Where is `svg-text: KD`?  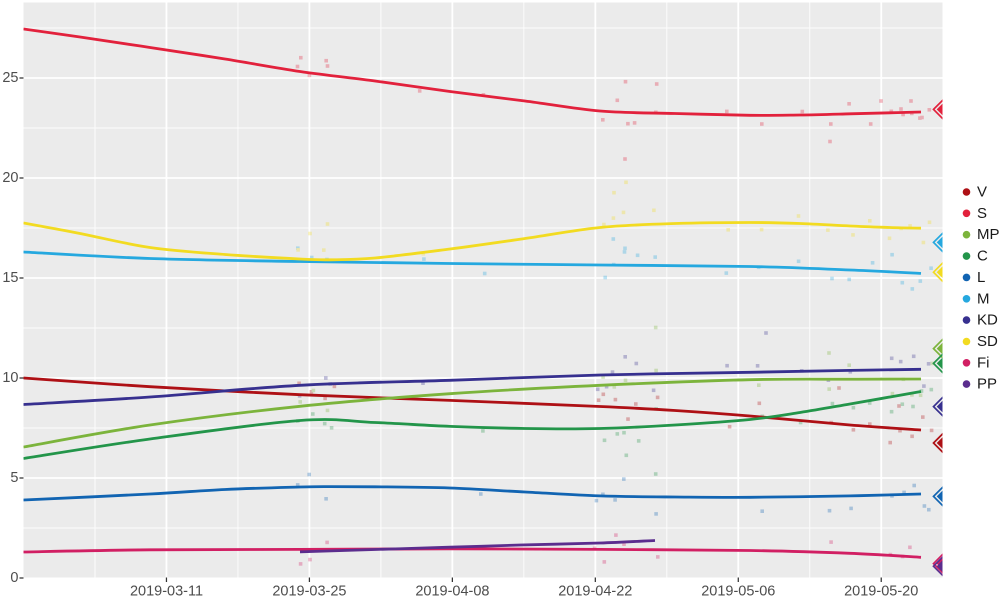 svg-text: KD is located at coordinates (987, 320).